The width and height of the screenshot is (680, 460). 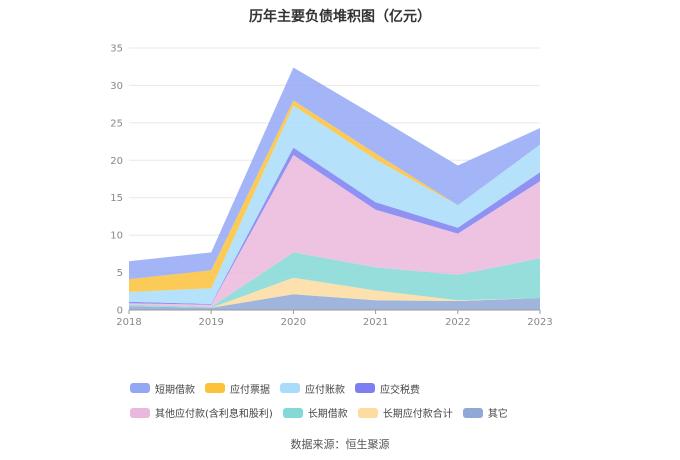 I want to click on y-tick-label: 5, so click(x=120, y=273).